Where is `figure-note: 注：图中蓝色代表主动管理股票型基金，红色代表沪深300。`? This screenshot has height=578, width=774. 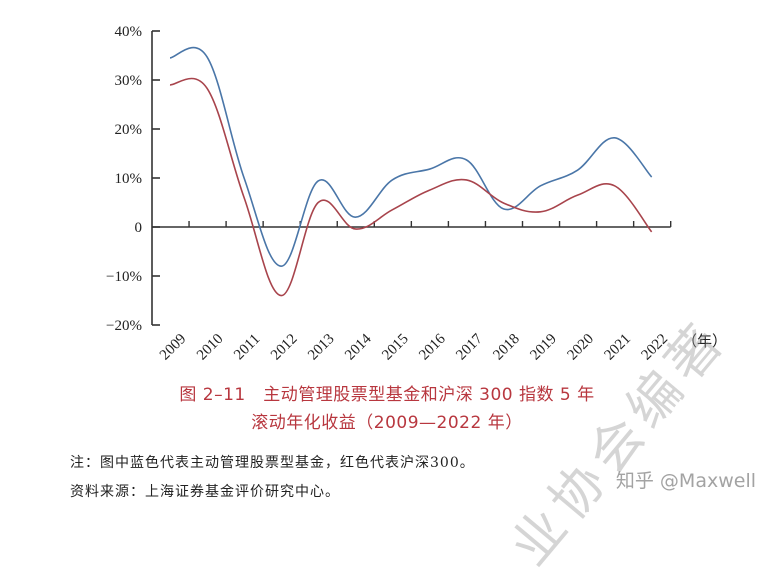 figure-note: 注：图中蓝色代表主动管理股票型基金，红色代表沪深300。 is located at coordinates (272, 463).